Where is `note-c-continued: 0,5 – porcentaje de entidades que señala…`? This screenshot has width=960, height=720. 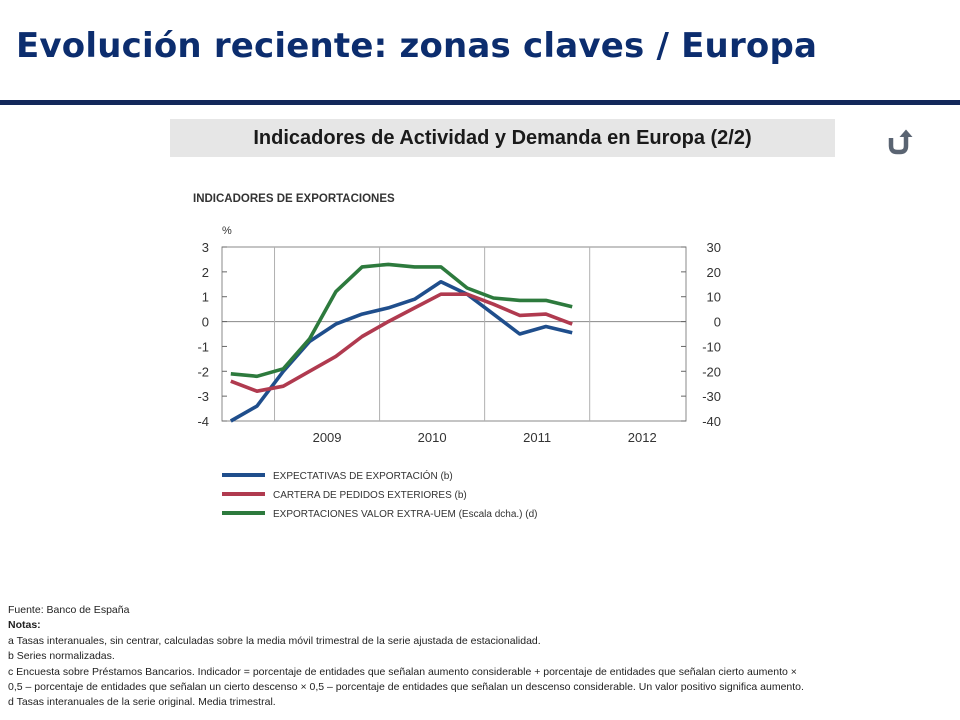 note-c-continued: 0,5 – porcentaje de entidades que señala… is located at coordinates (406, 687).